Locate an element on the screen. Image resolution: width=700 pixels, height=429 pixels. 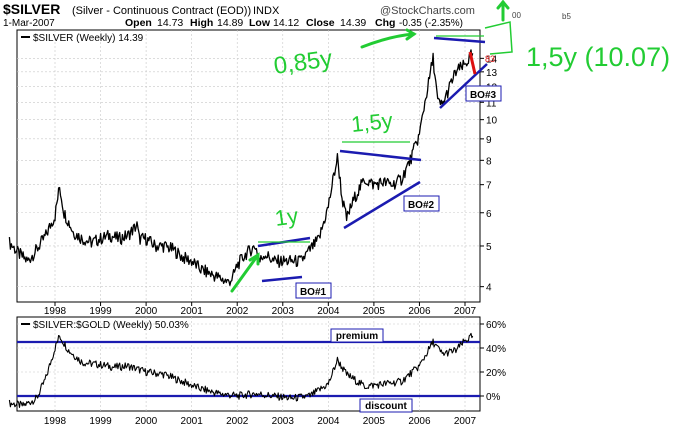
bo3-text: BO#3 is located at coordinates (483, 95).